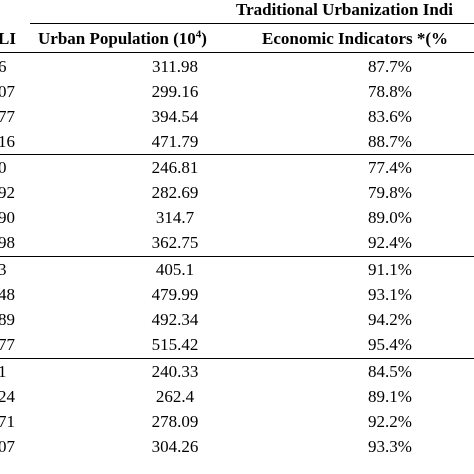 The width and height of the screenshot is (474, 474). Describe the element at coordinates (390, 66) in the screenshot. I see `table-row-economic-indicator: 87.7%` at that location.